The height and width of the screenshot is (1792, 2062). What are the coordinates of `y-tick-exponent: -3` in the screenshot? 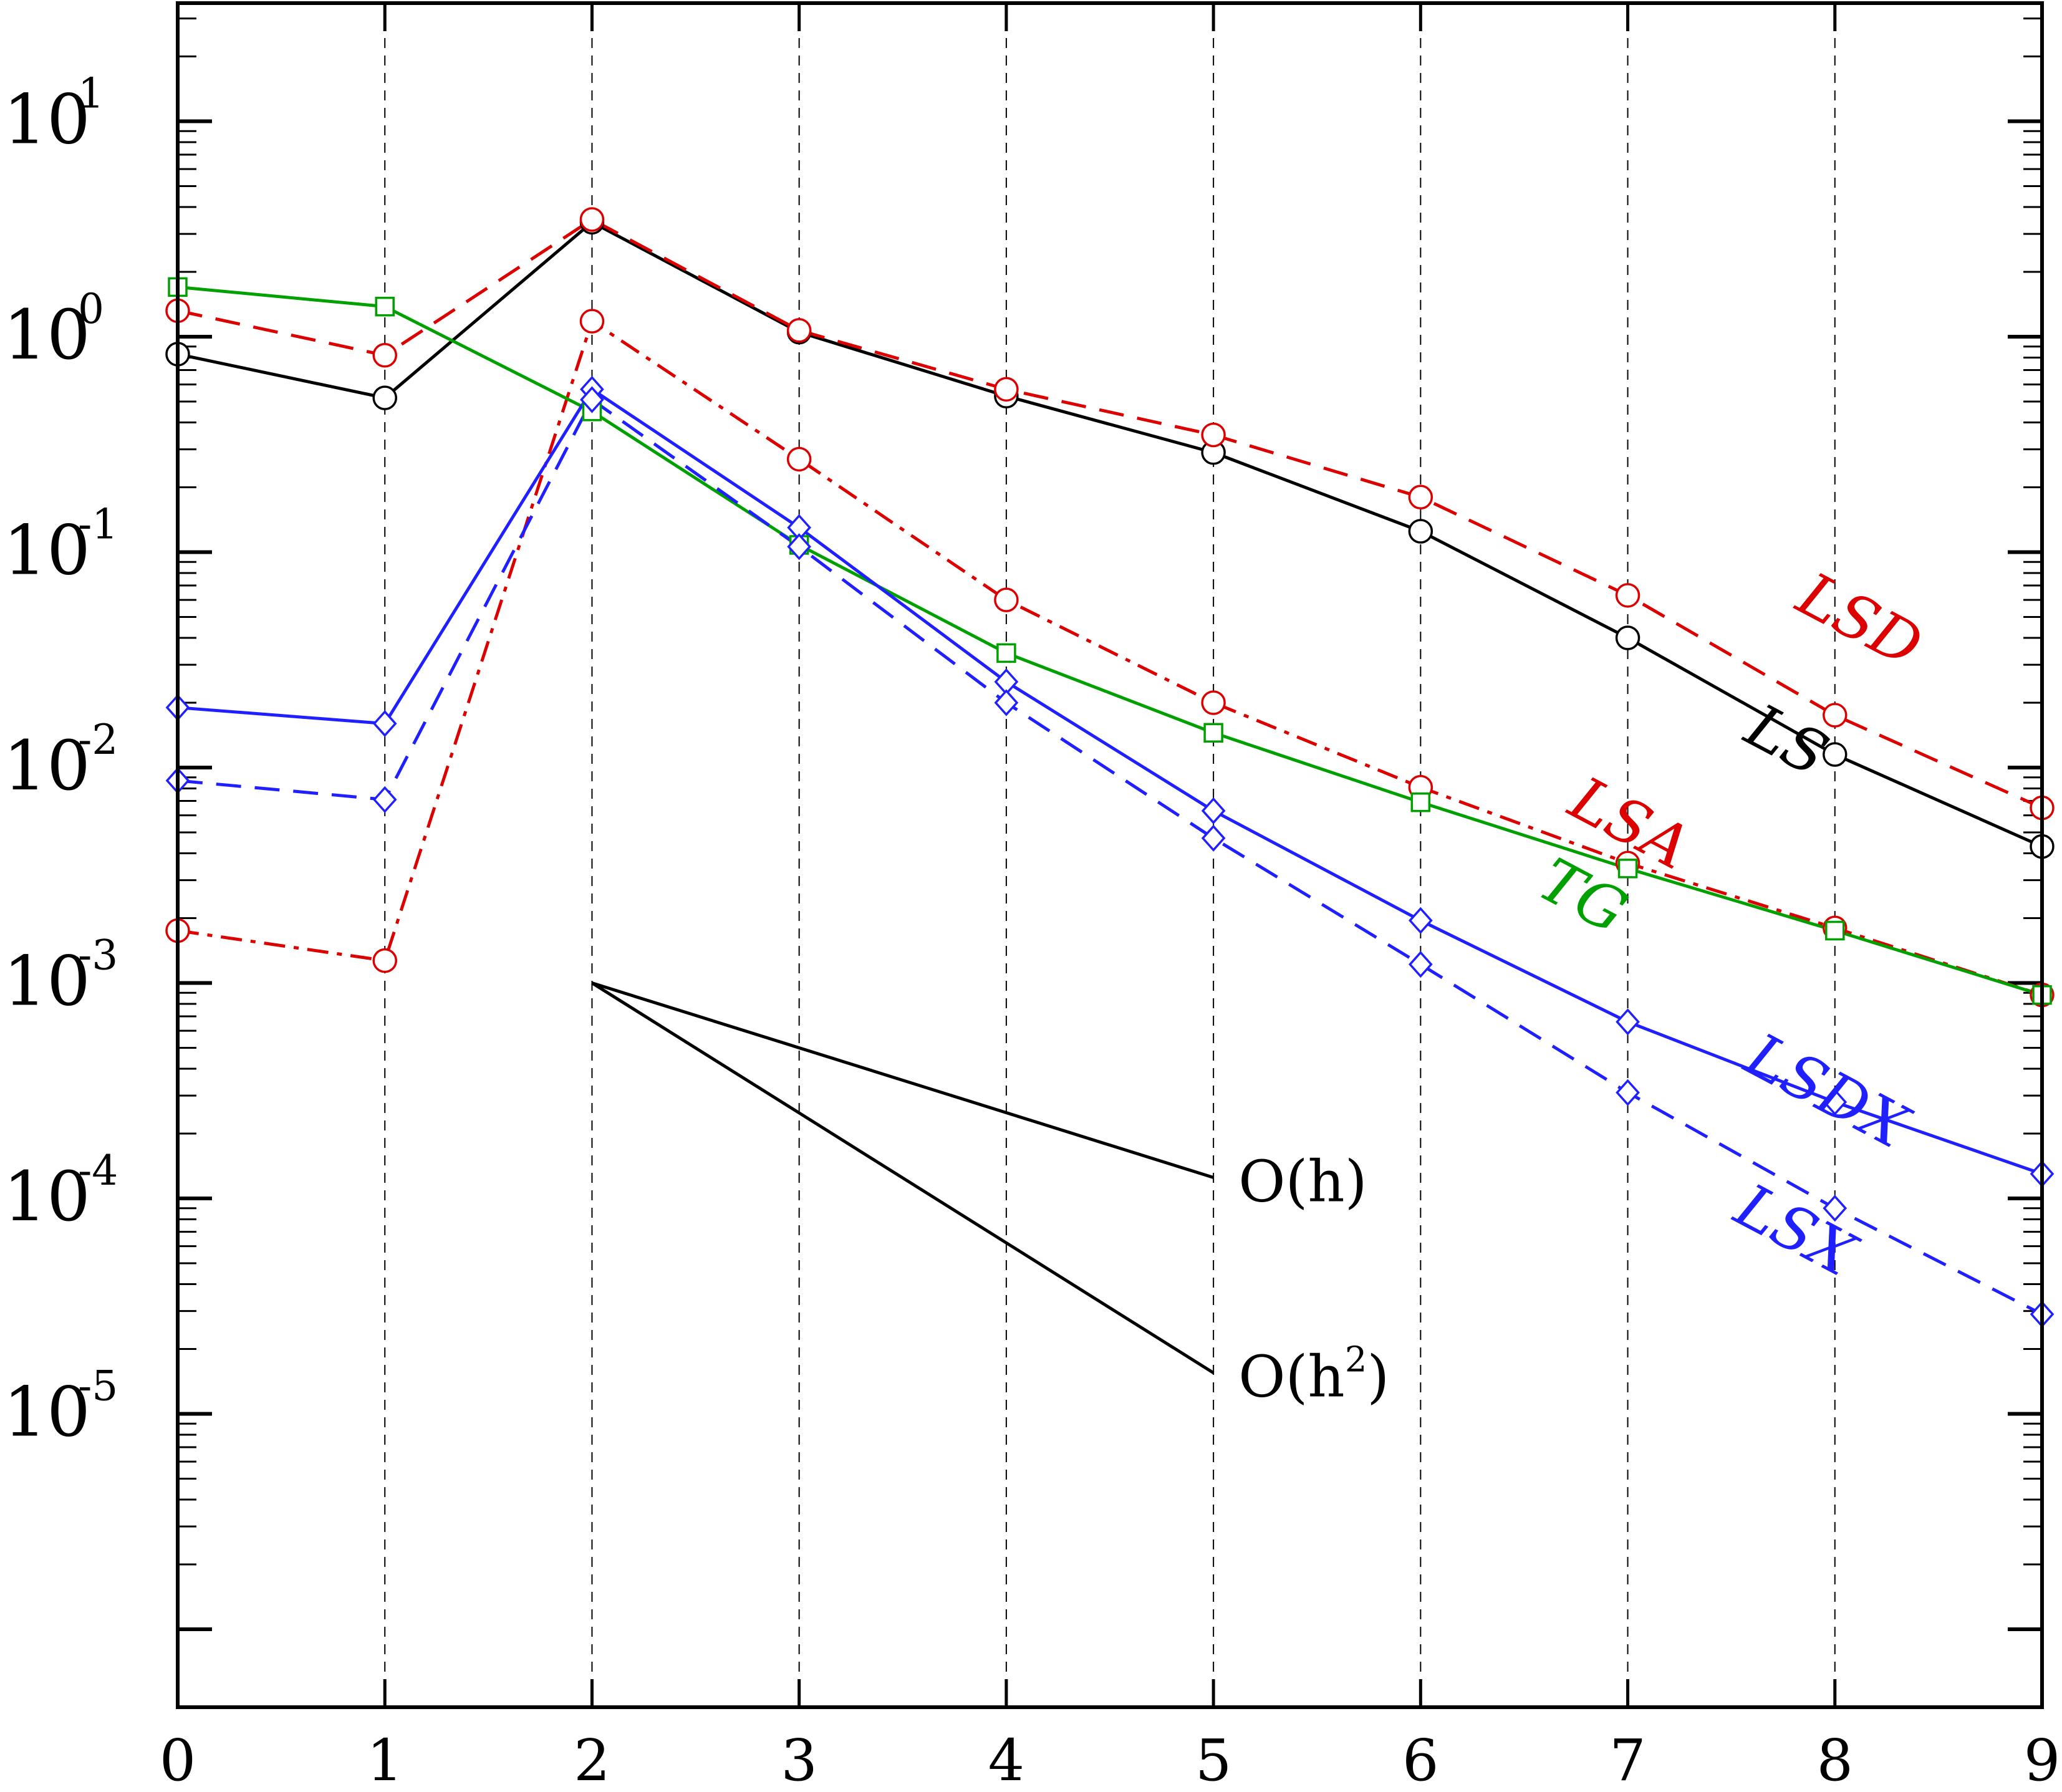 It's located at (98, 956).